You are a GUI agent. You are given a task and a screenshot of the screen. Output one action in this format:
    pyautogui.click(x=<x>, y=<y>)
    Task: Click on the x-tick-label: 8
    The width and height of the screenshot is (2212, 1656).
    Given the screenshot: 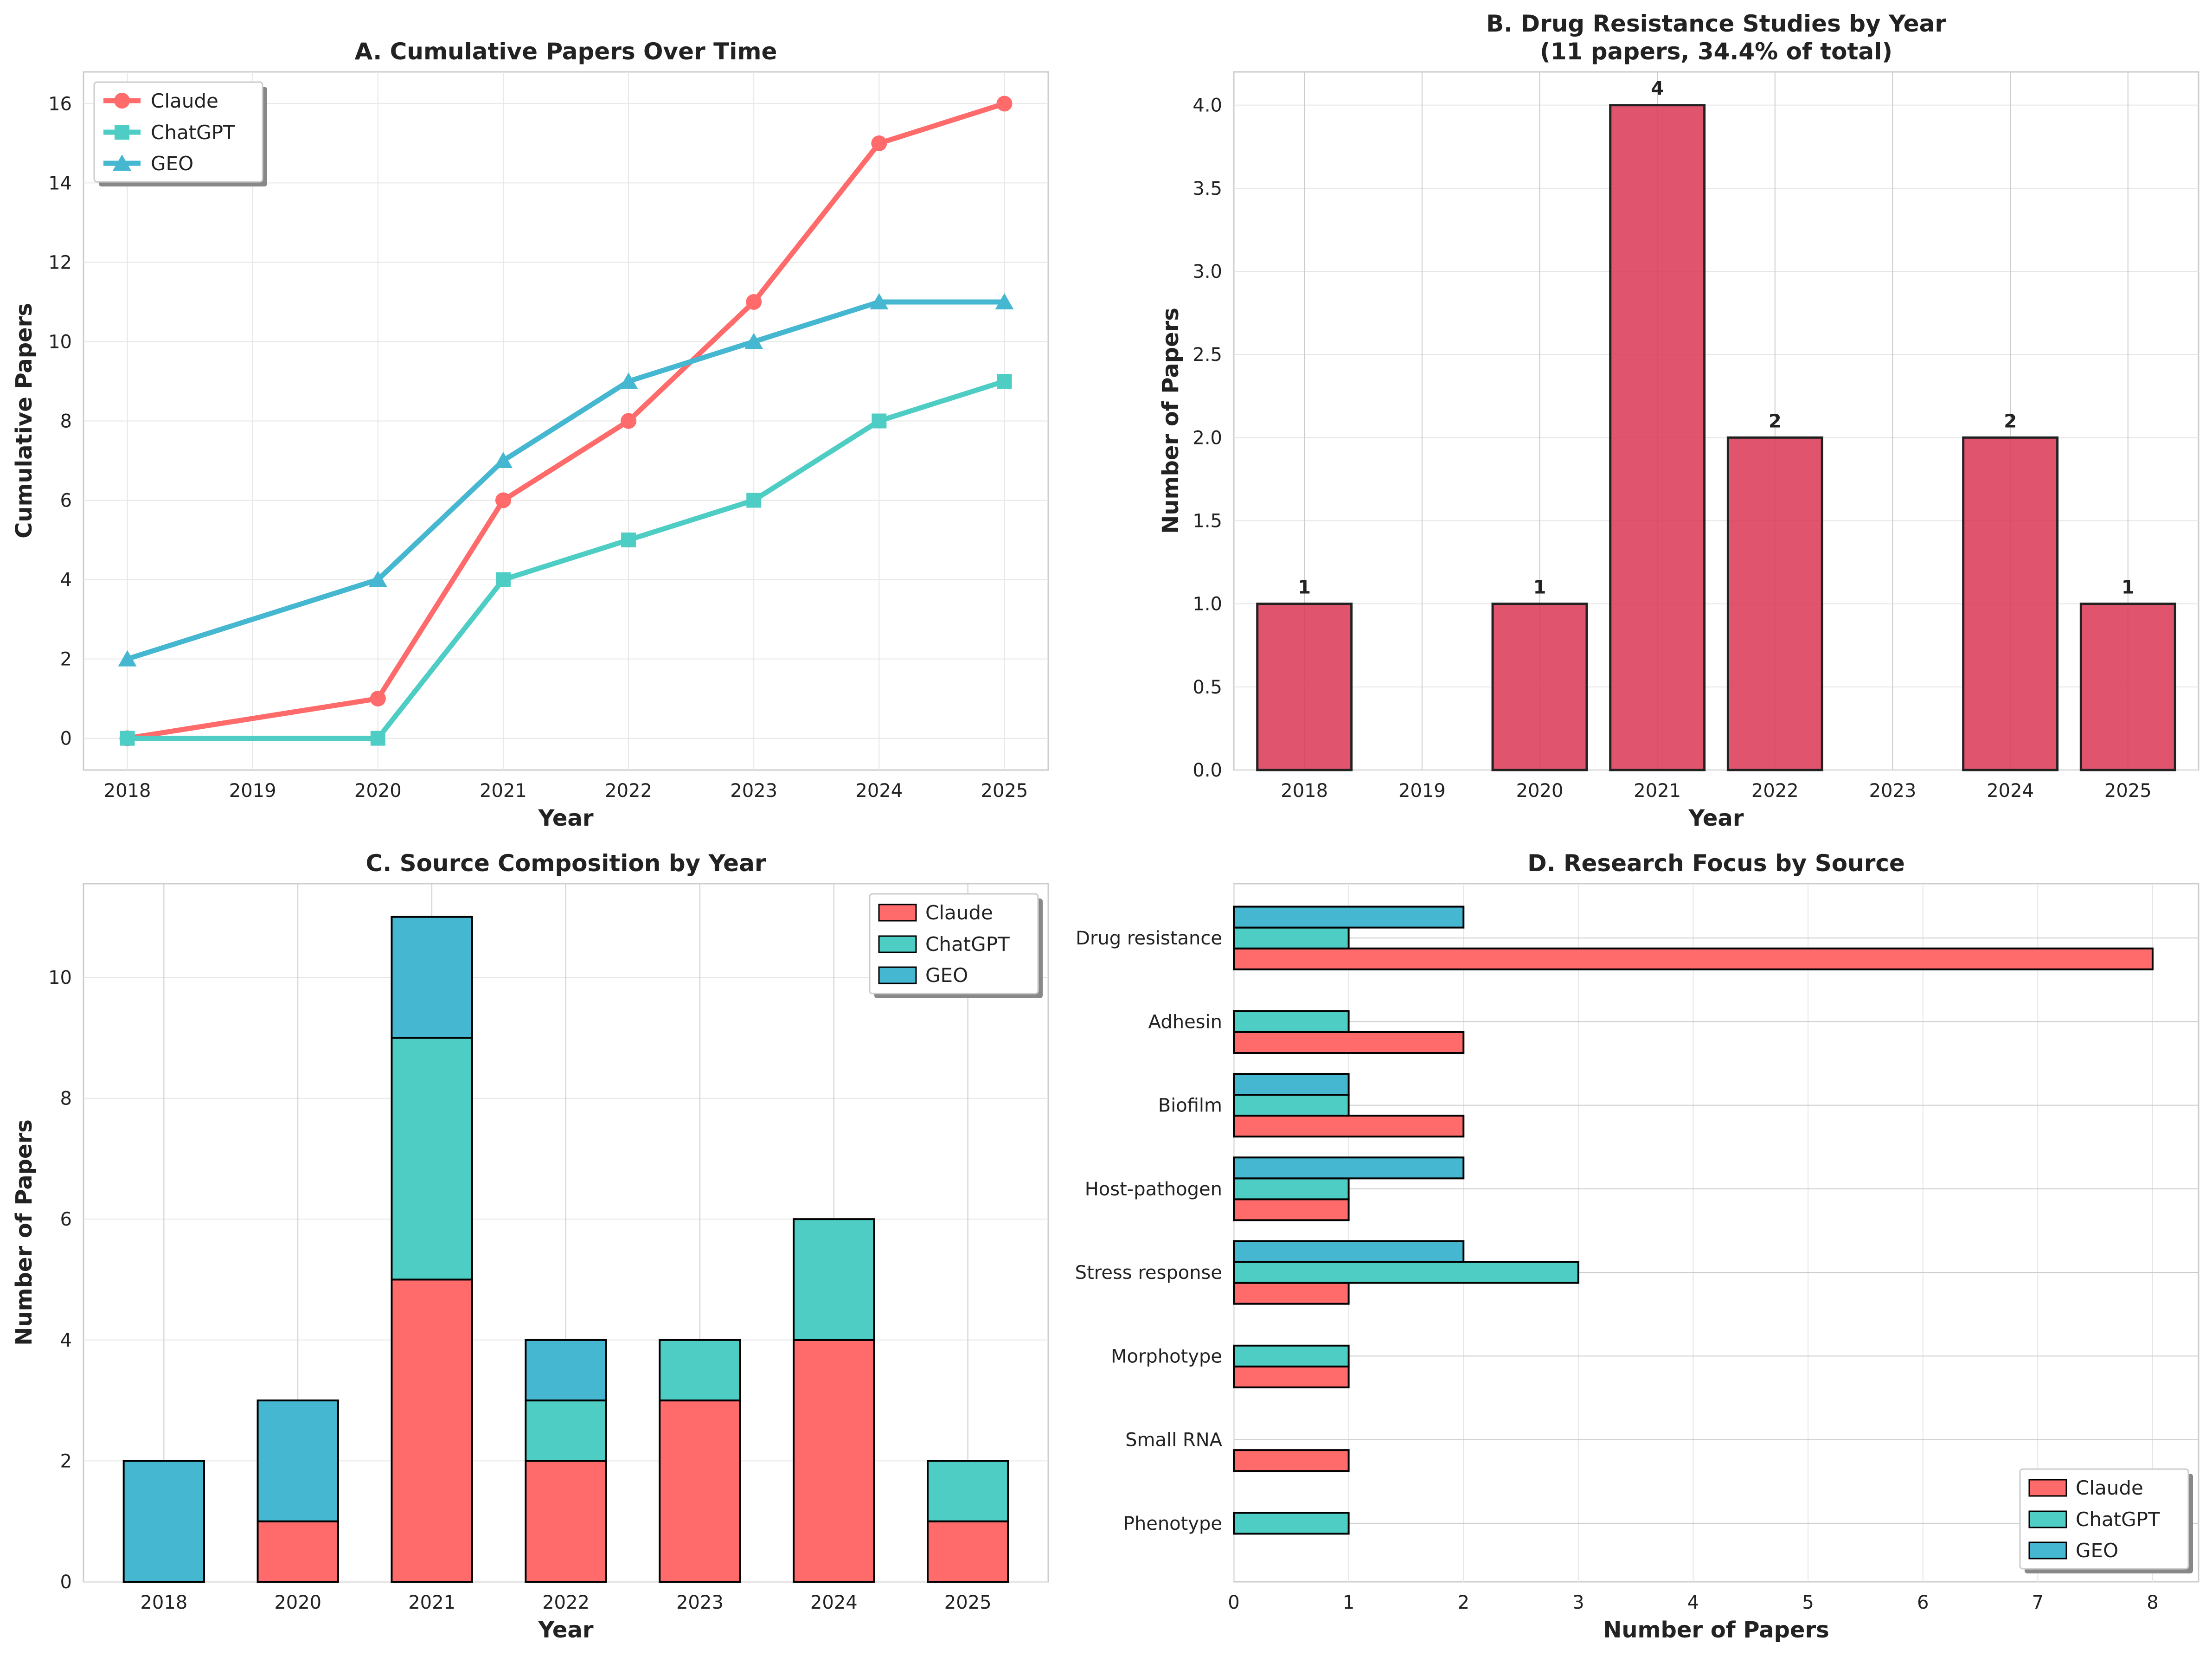 What is the action you would take?
    pyautogui.click(x=2152, y=1603)
    